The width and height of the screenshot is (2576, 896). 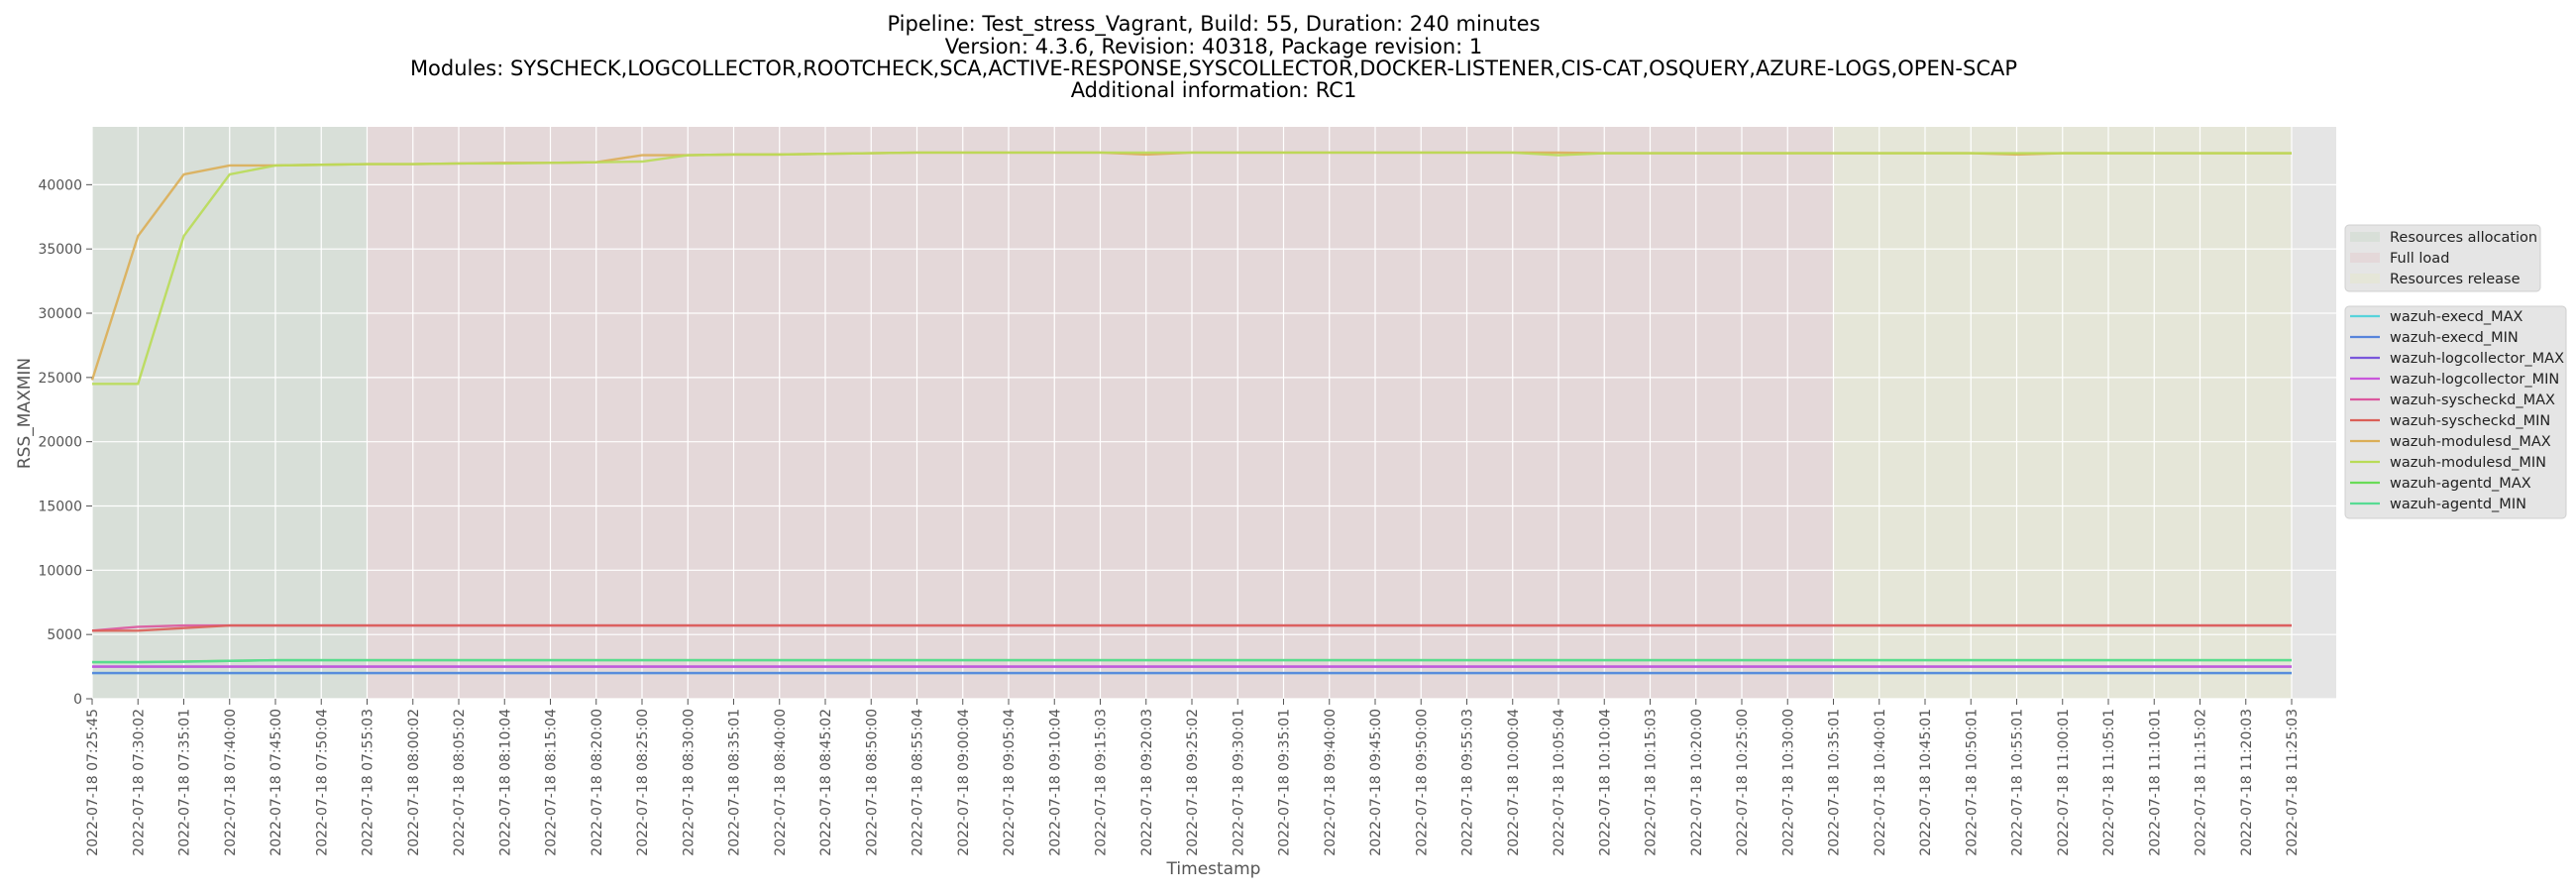 What do you see at coordinates (1514, 782) in the screenshot?
I see `x-tick-label: 2022-07-18 10:00:04` at bounding box center [1514, 782].